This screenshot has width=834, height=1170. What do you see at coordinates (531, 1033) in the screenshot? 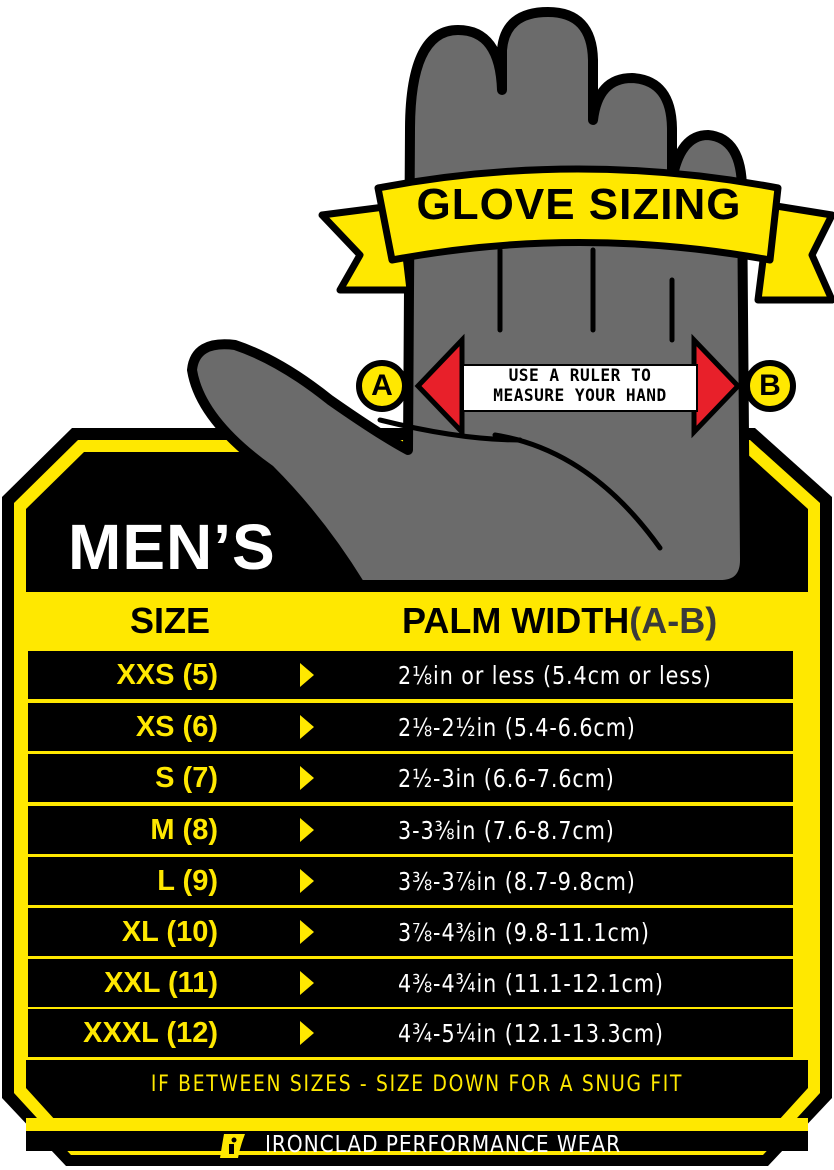
I see `palm-width-value: 4¾-5¼in (12.1-13.3cm)` at bounding box center [531, 1033].